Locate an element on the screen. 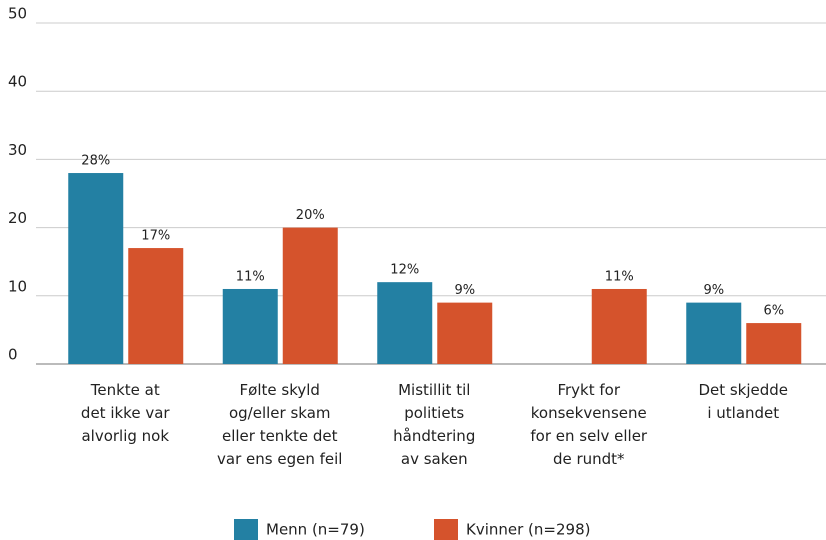  value-label: 6% is located at coordinates (773, 311).